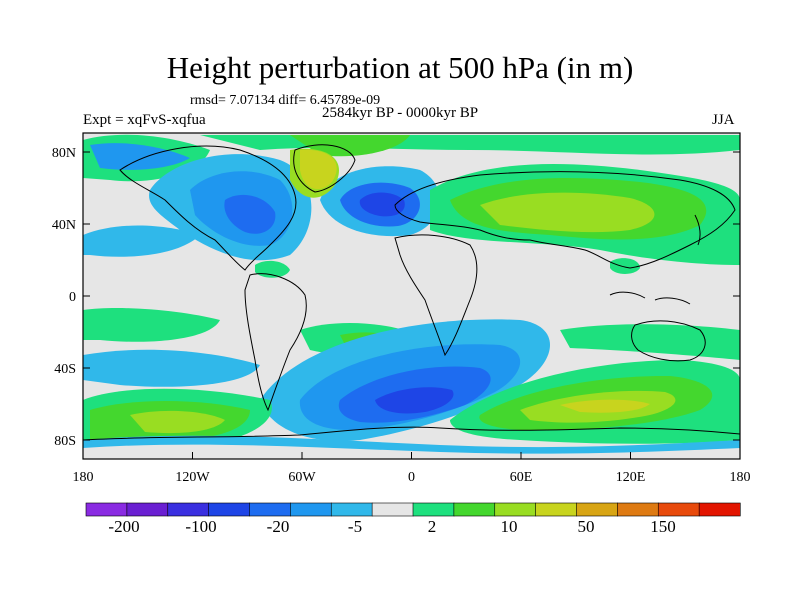 This screenshot has height=600, width=800. Describe the element at coordinates (650, 298) in the screenshot. I see `coast-indonesia` at that location.